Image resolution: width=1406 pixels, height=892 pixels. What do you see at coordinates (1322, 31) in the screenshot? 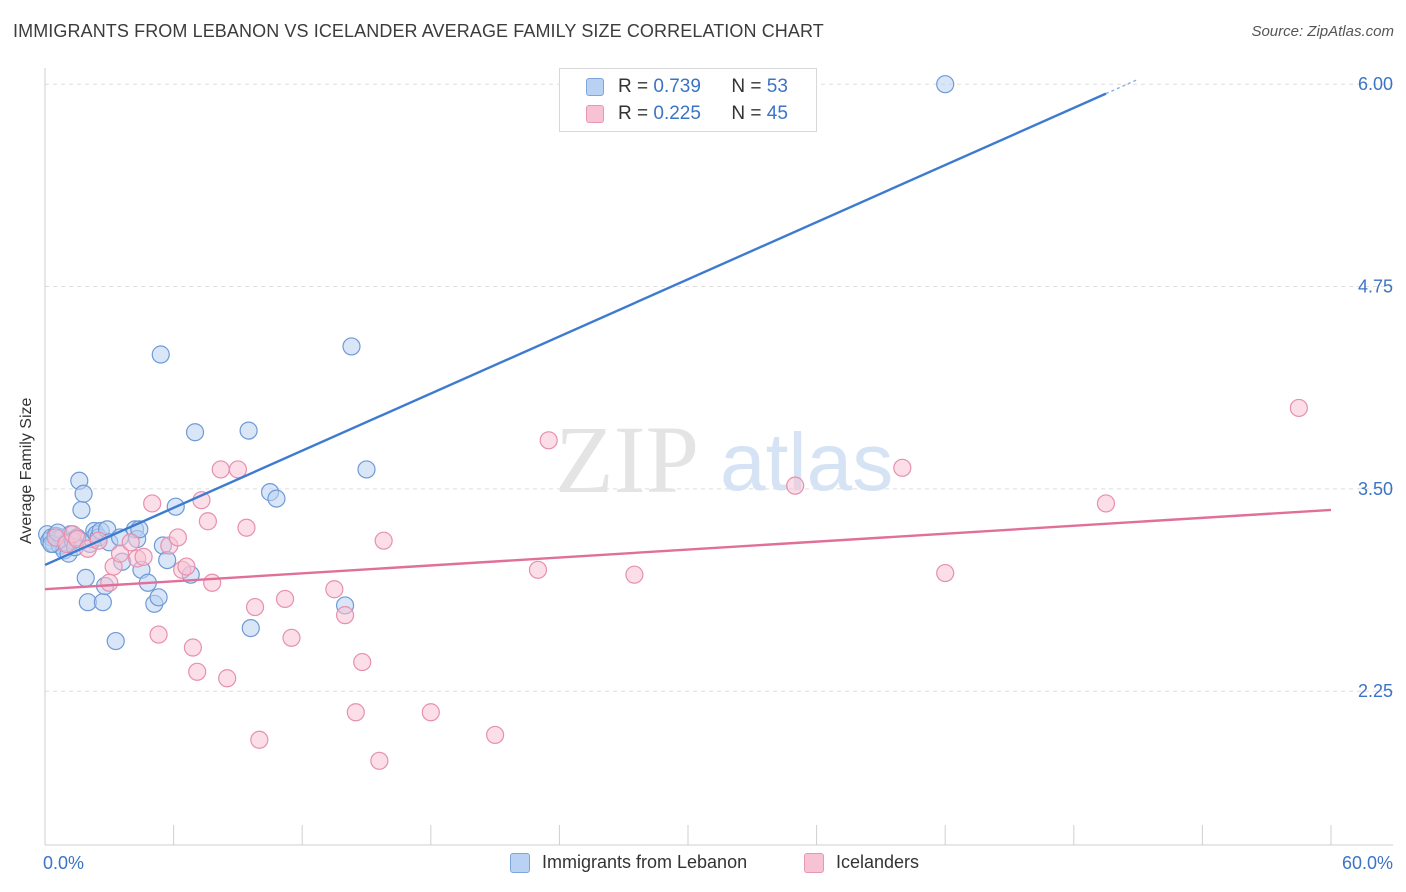
I see `chart-source: Source: ZipAtlas.com` at bounding box center [1322, 31].